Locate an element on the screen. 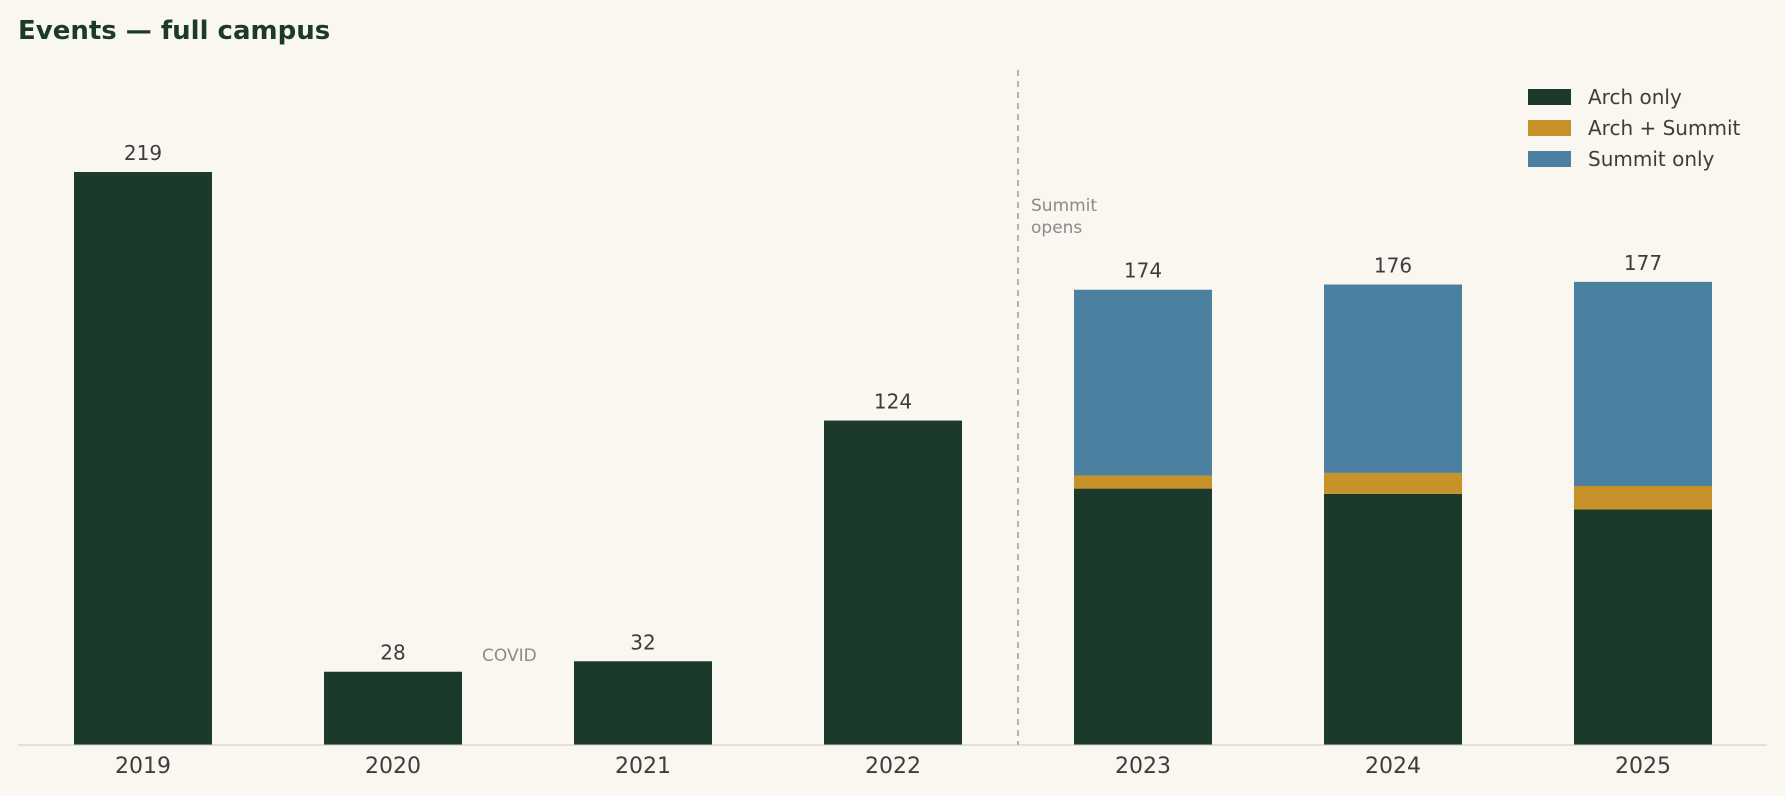 This screenshot has width=1785, height=796. legend-swatch-arch-only is located at coordinates (1549, 97).